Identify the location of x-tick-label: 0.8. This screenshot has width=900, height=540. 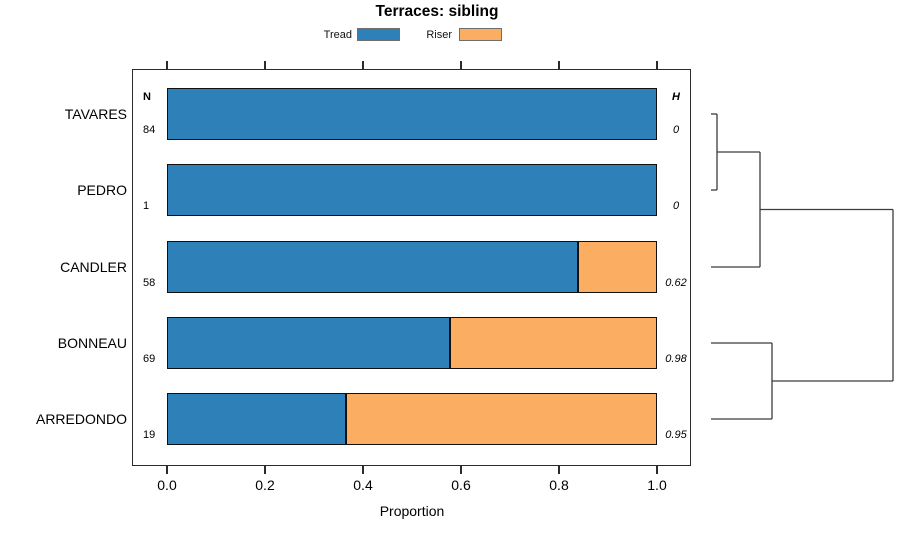
(559, 485).